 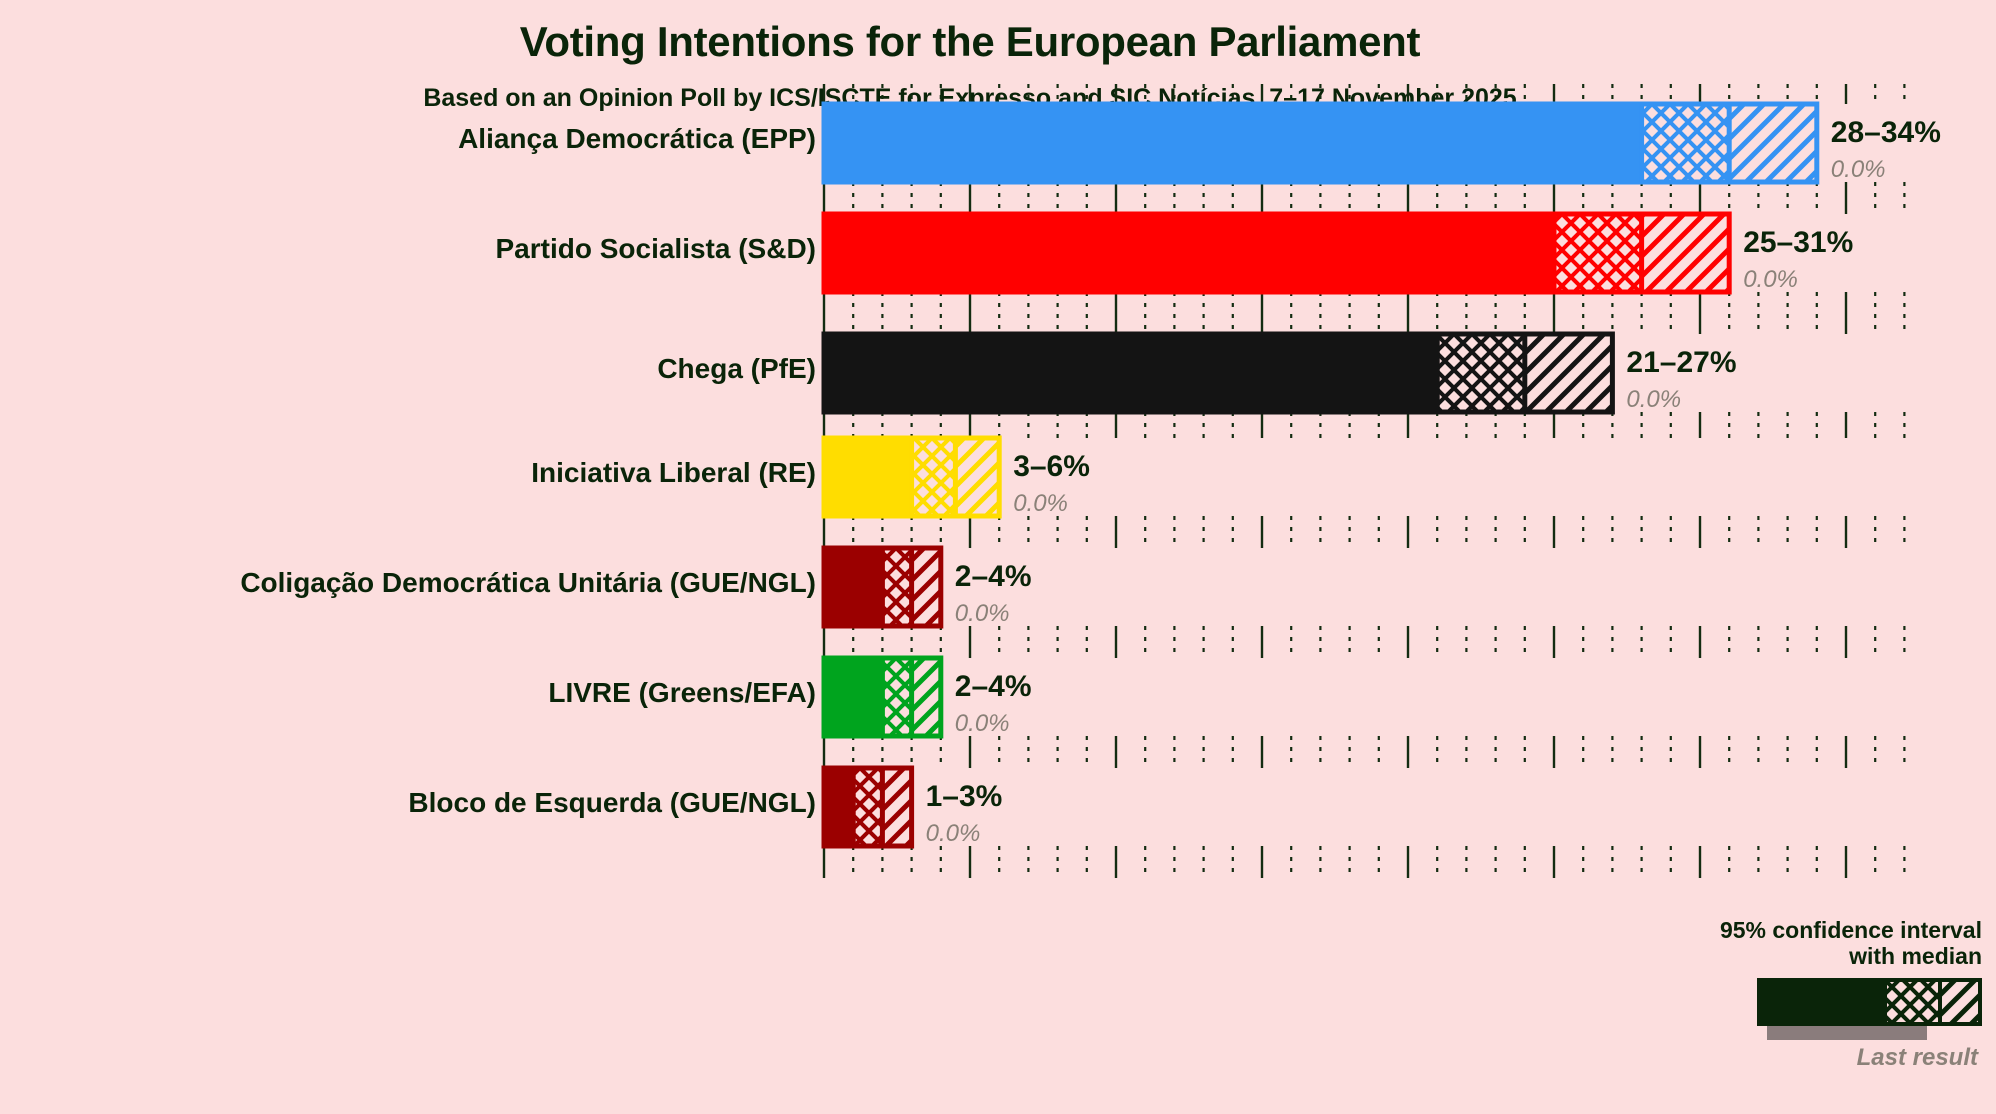 I want to click on value-range-label: 21–27%, so click(x=1681, y=362).